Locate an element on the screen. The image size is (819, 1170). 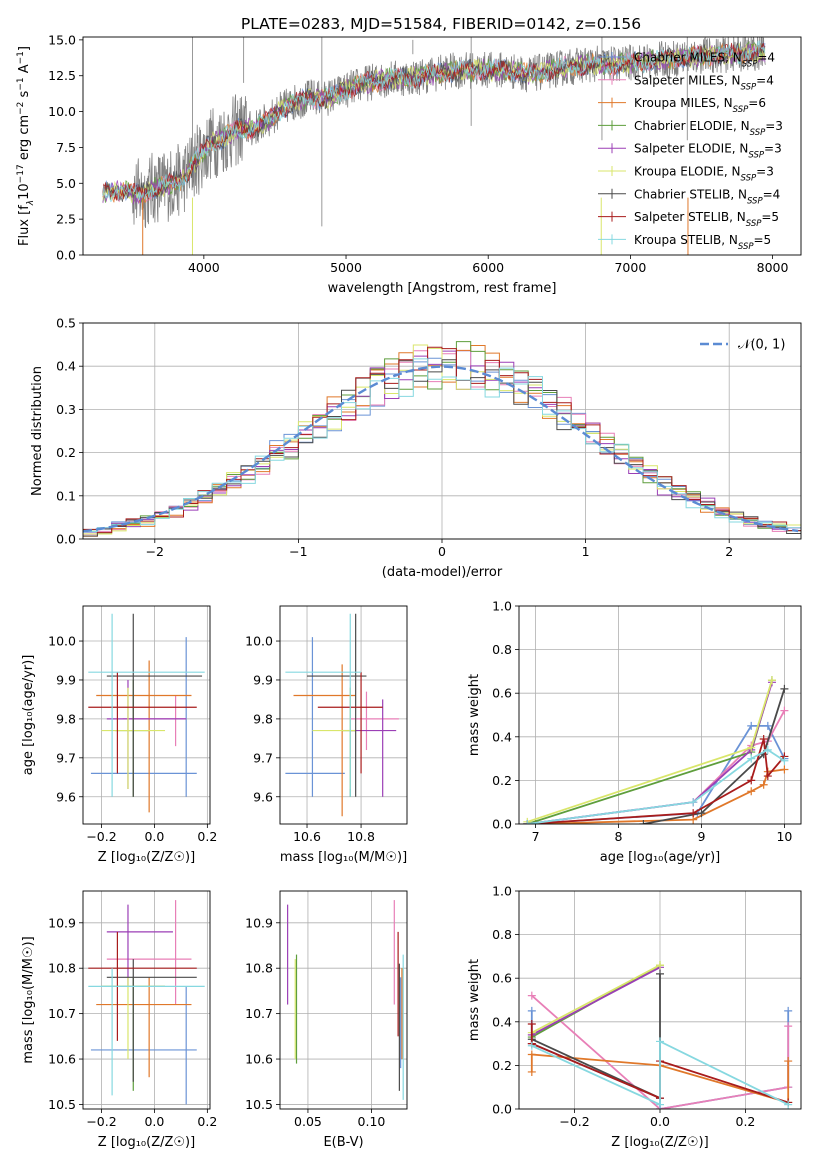
legend-label-text: Chabrier MILES, N is located at coordinates (688, 58).